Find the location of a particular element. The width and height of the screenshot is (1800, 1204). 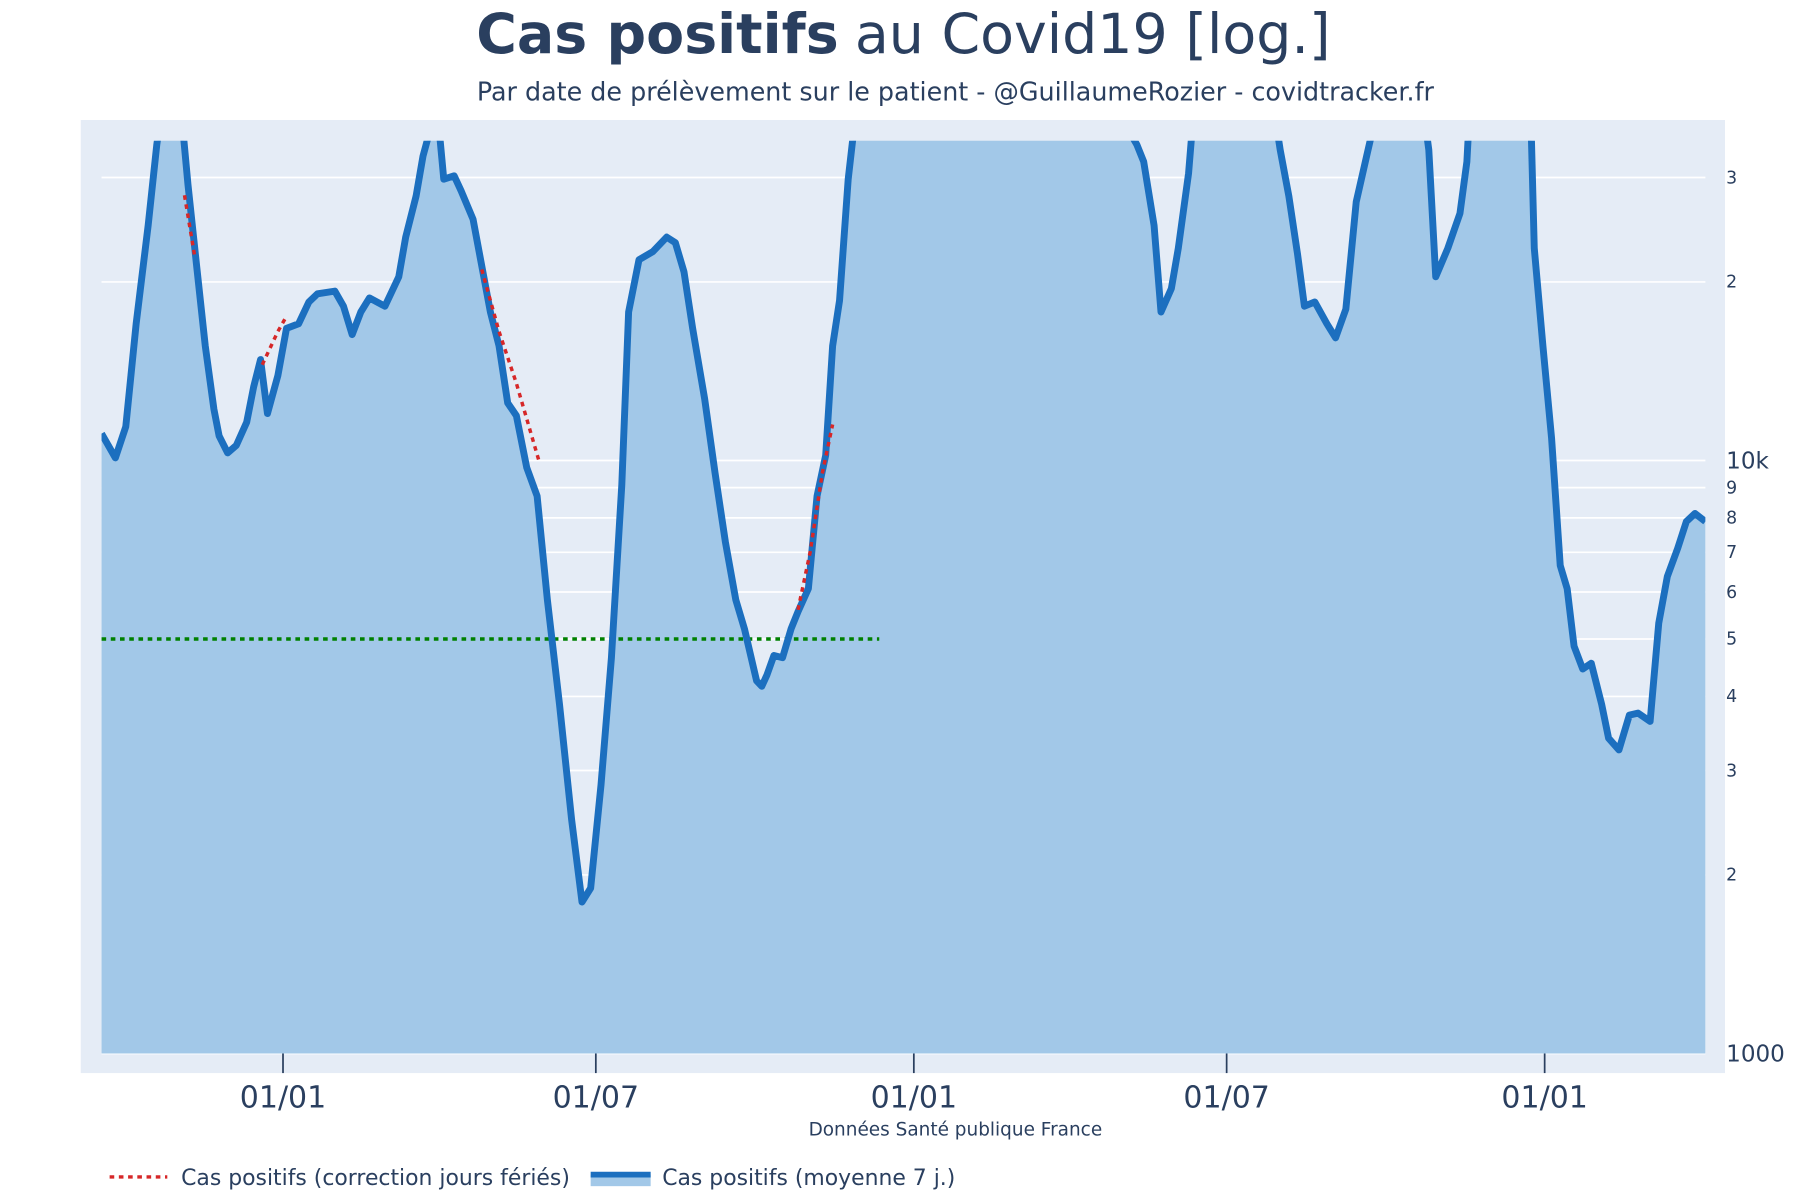

y-tick-label: 9 is located at coordinates (1731, 488).